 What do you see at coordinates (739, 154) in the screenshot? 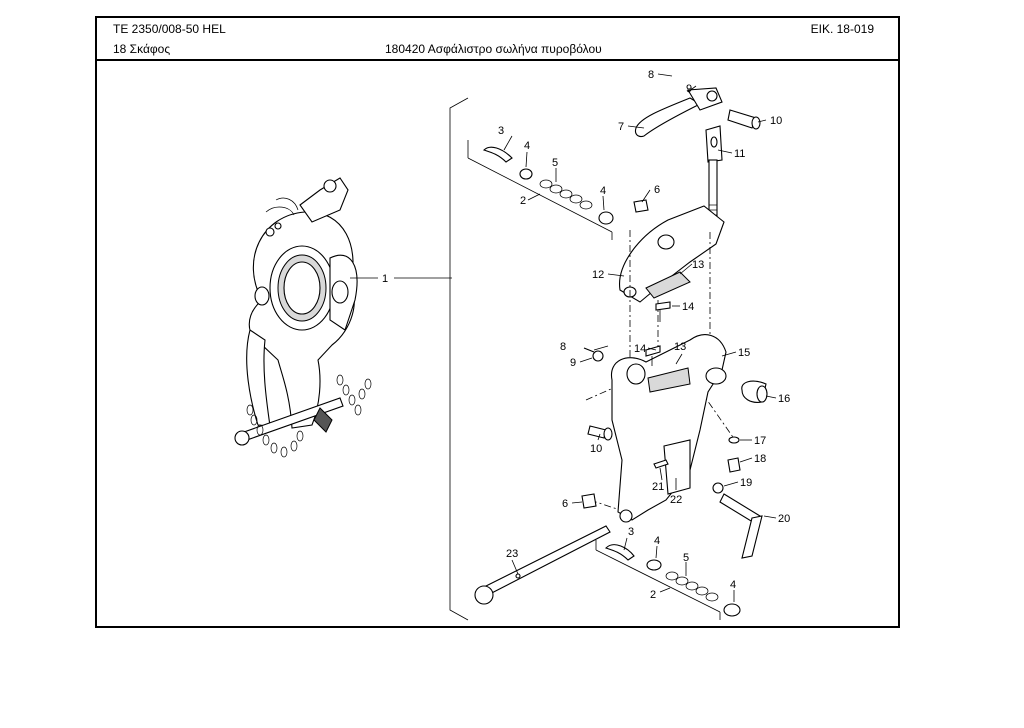
I see `callout-11: 11` at bounding box center [739, 154].